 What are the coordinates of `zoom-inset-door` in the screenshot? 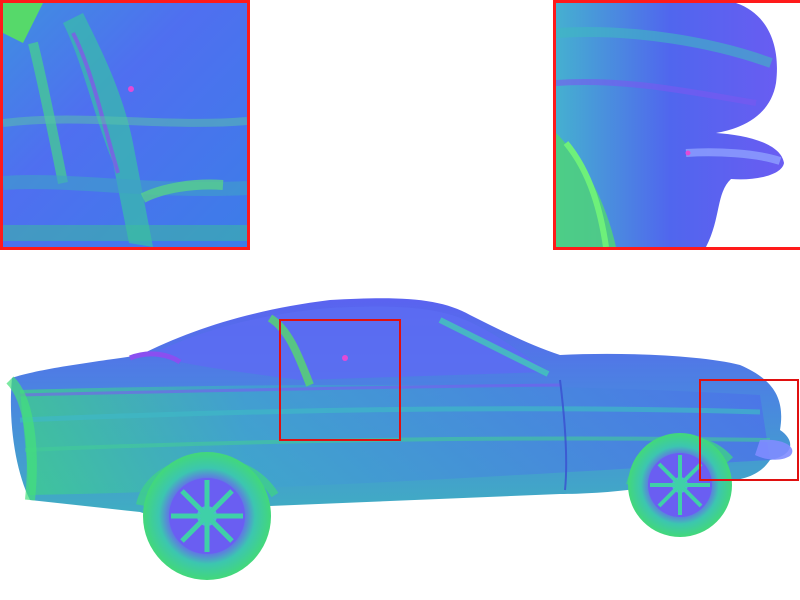 It's located at (125, 125).